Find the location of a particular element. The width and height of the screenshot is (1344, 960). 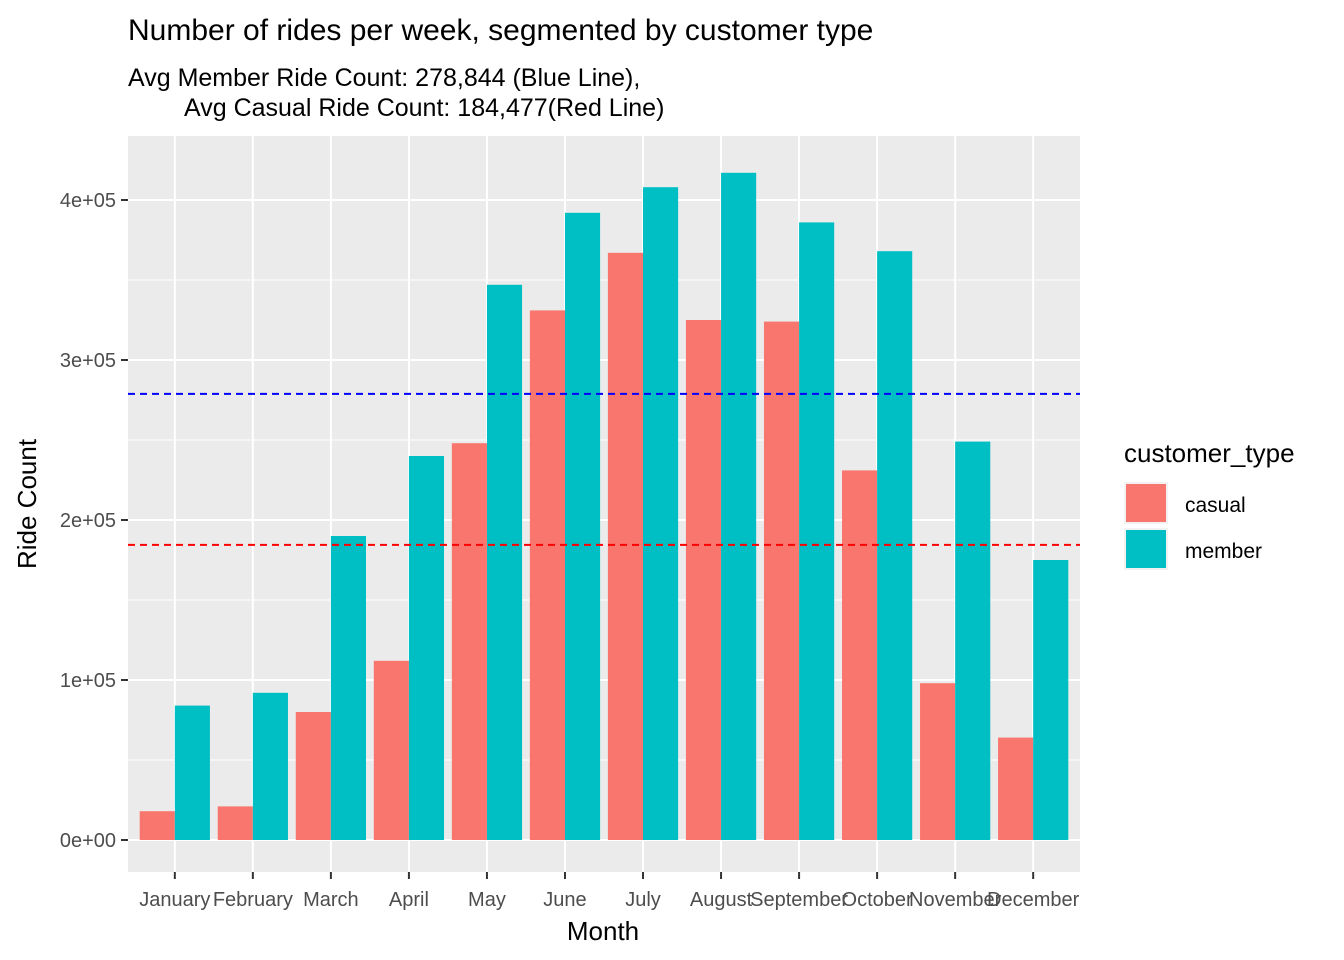

bar-member-march is located at coordinates (348, 688).